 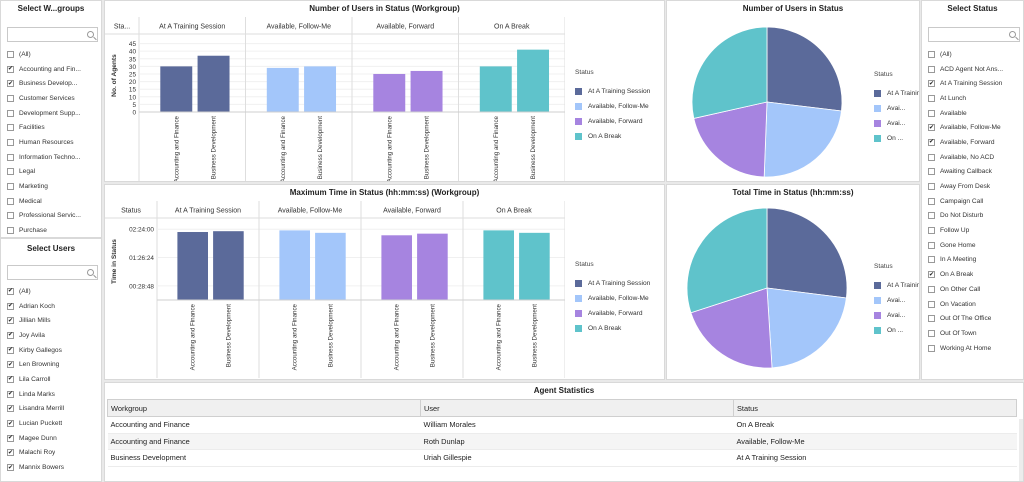 I want to click on filter-item: ✔ Mannix Bowers, so click(x=53, y=467).